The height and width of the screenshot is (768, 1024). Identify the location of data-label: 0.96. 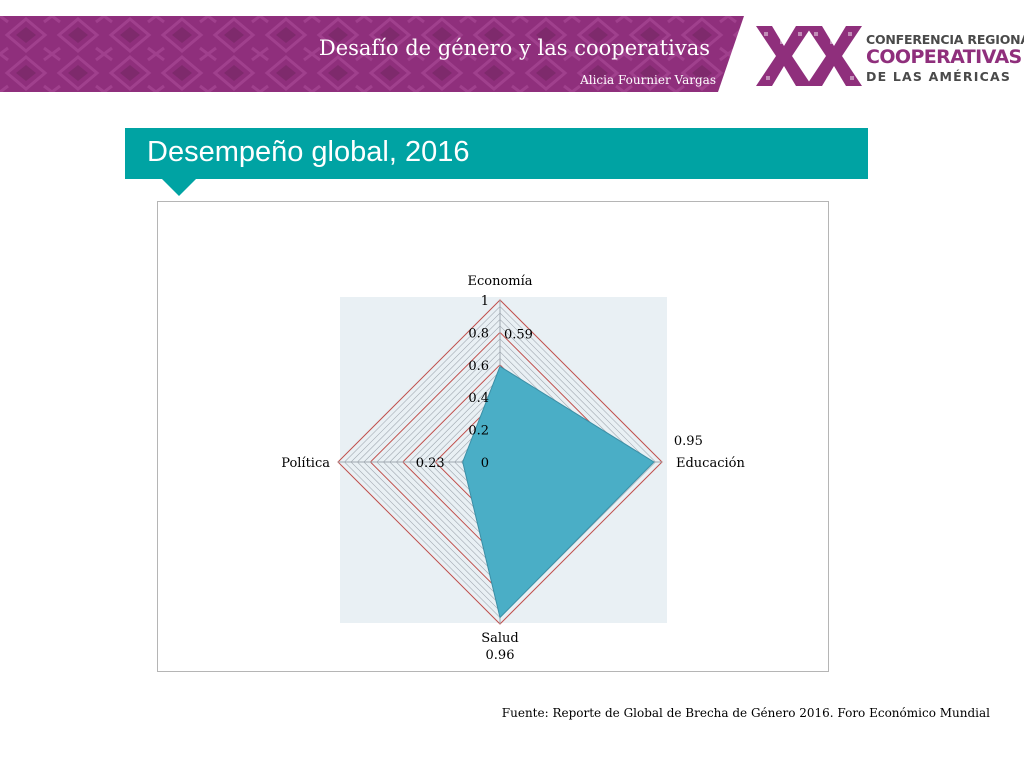
(500, 655).